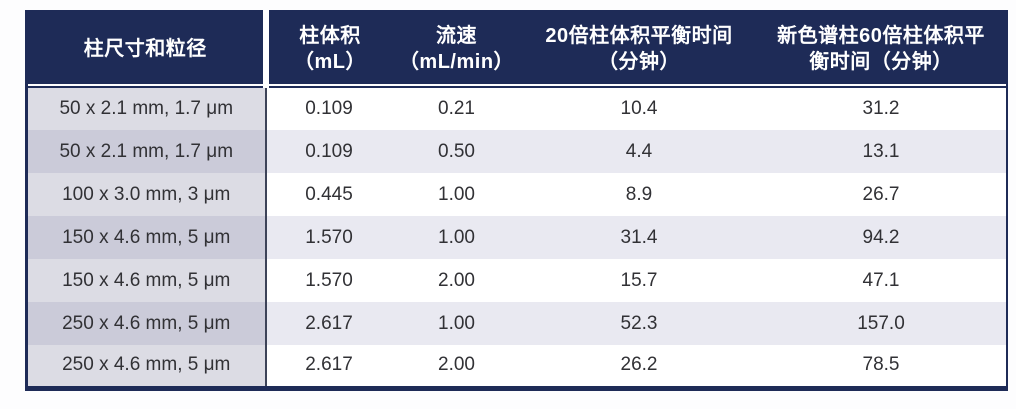 The width and height of the screenshot is (1016, 409). What do you see at coordinates (881, 49) in the screenshot?
I see `header-60x-equilibration-time: 新色谱柱60倍柱体积平 衡时间（分钟）` at bounding box center [881, 49].